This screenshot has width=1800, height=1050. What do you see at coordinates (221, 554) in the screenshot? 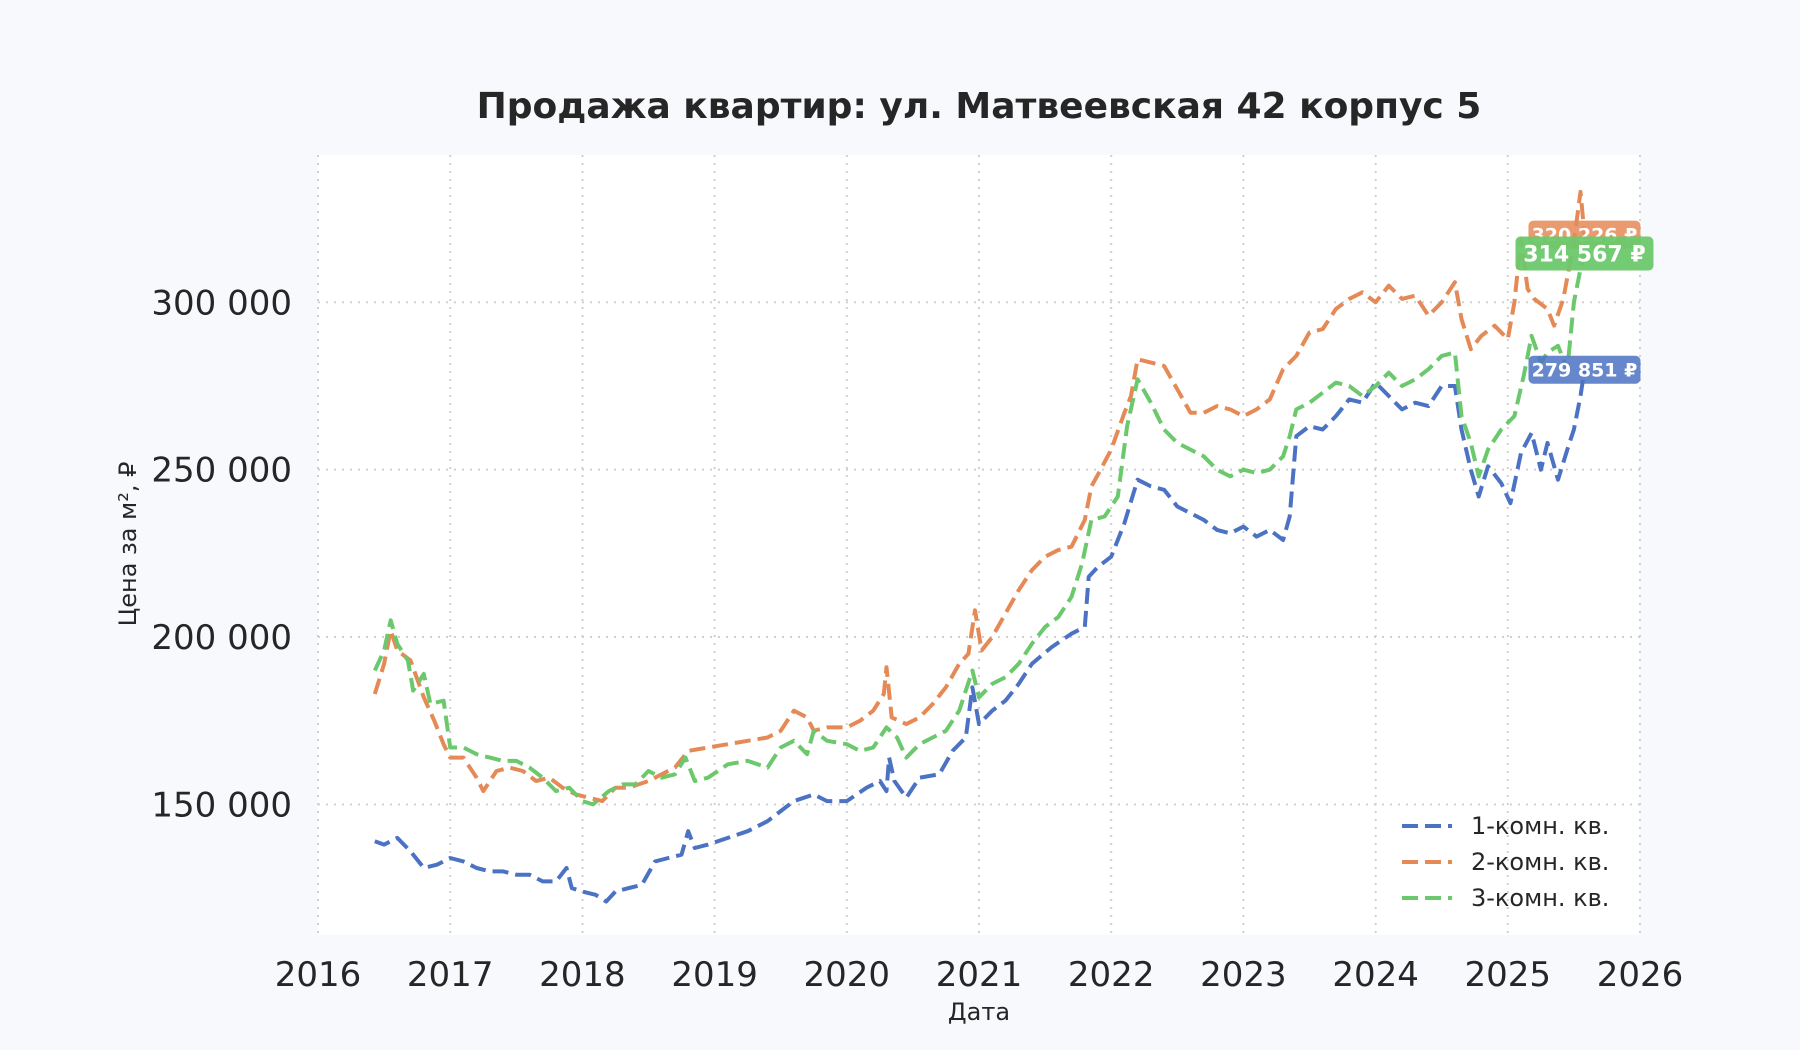
I see `y-tick-labels: 150 000 200 000 250 000 300 000` at bounding box center [221, 554].